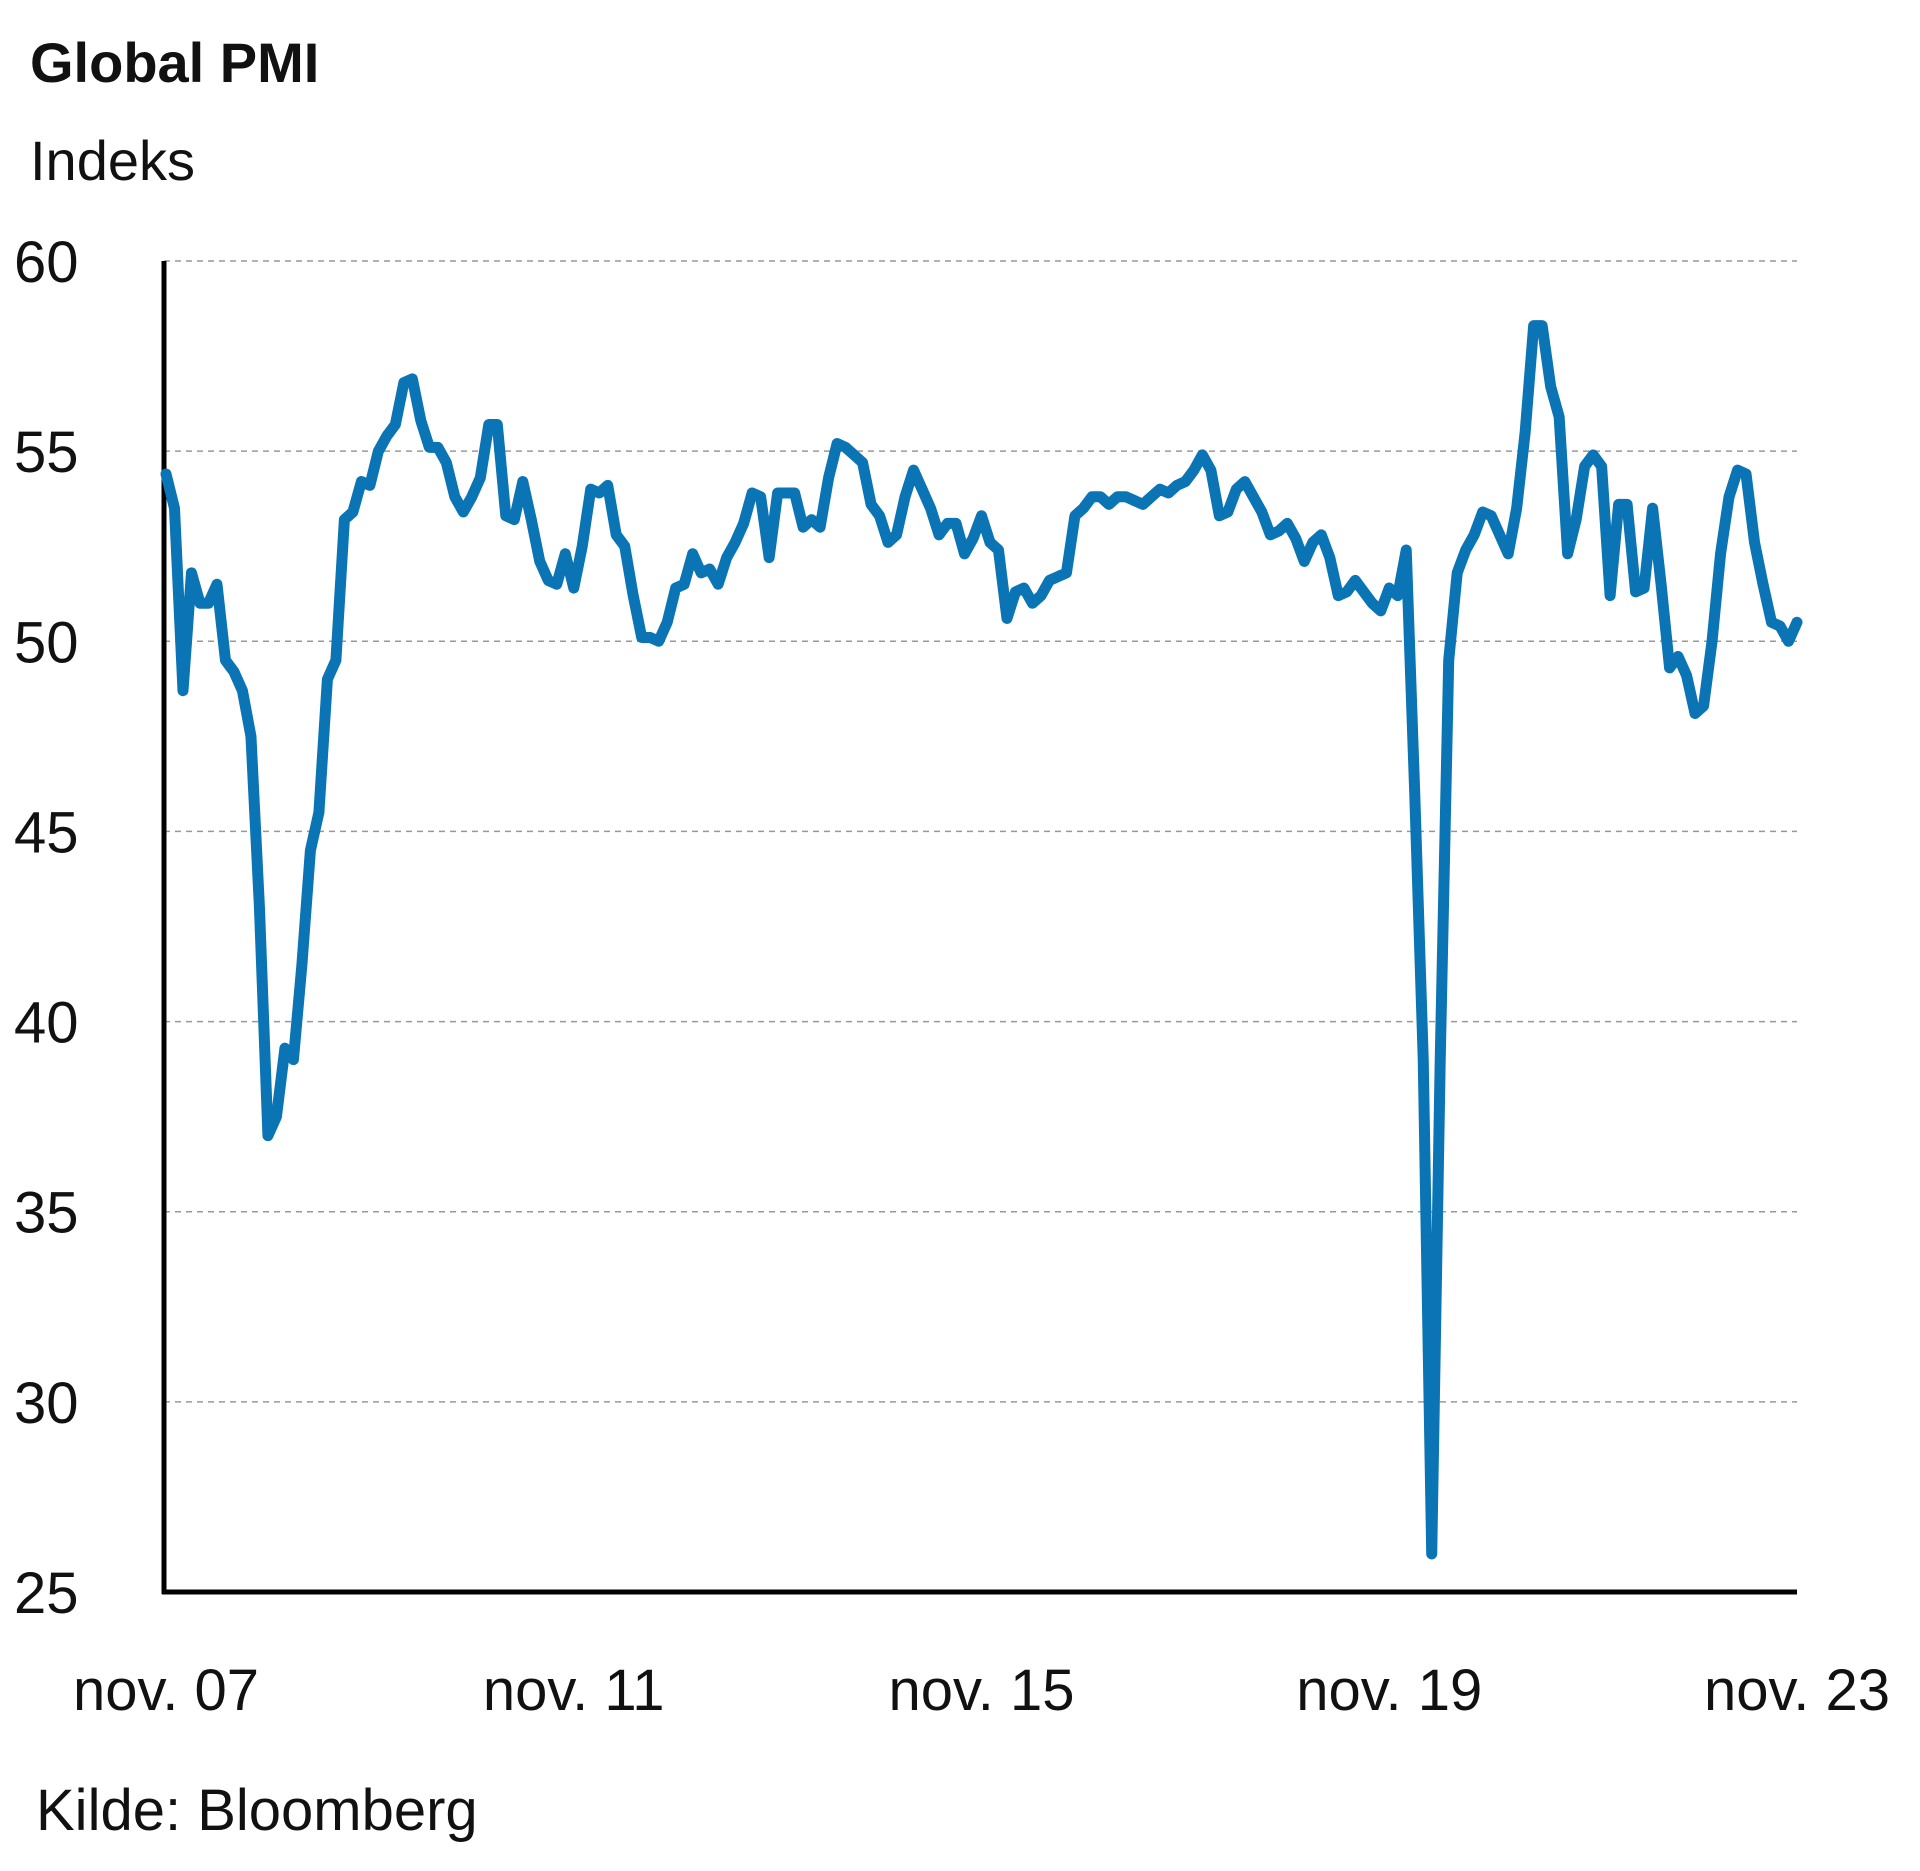 The image size is (1920, 1871). Describe the element at coordinates (46, 1213) in the screenshot. I see `y-tick-label: 35` at that location.